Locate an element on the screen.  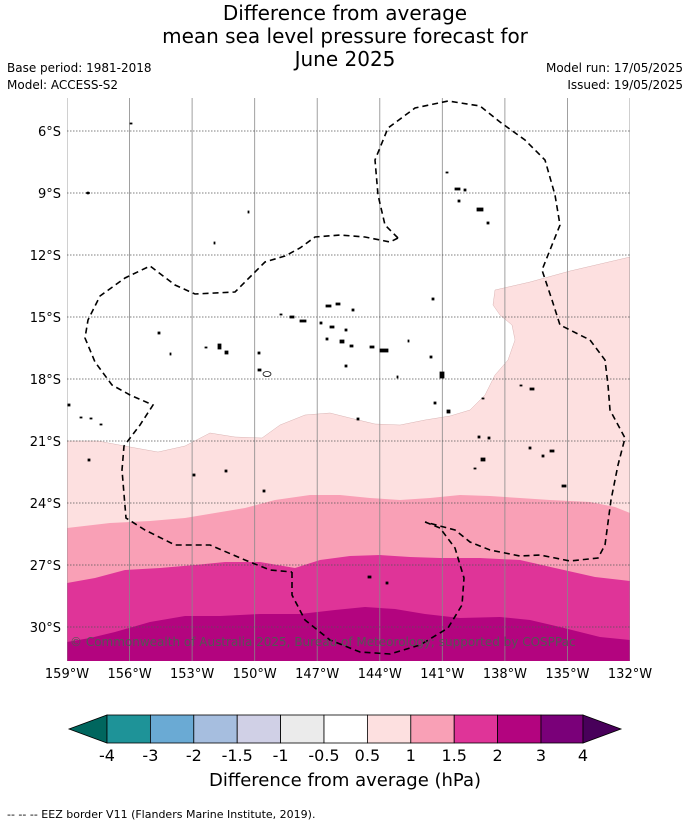
base-period: Base period: 1981-2018 is located at coordinates (79, 68).